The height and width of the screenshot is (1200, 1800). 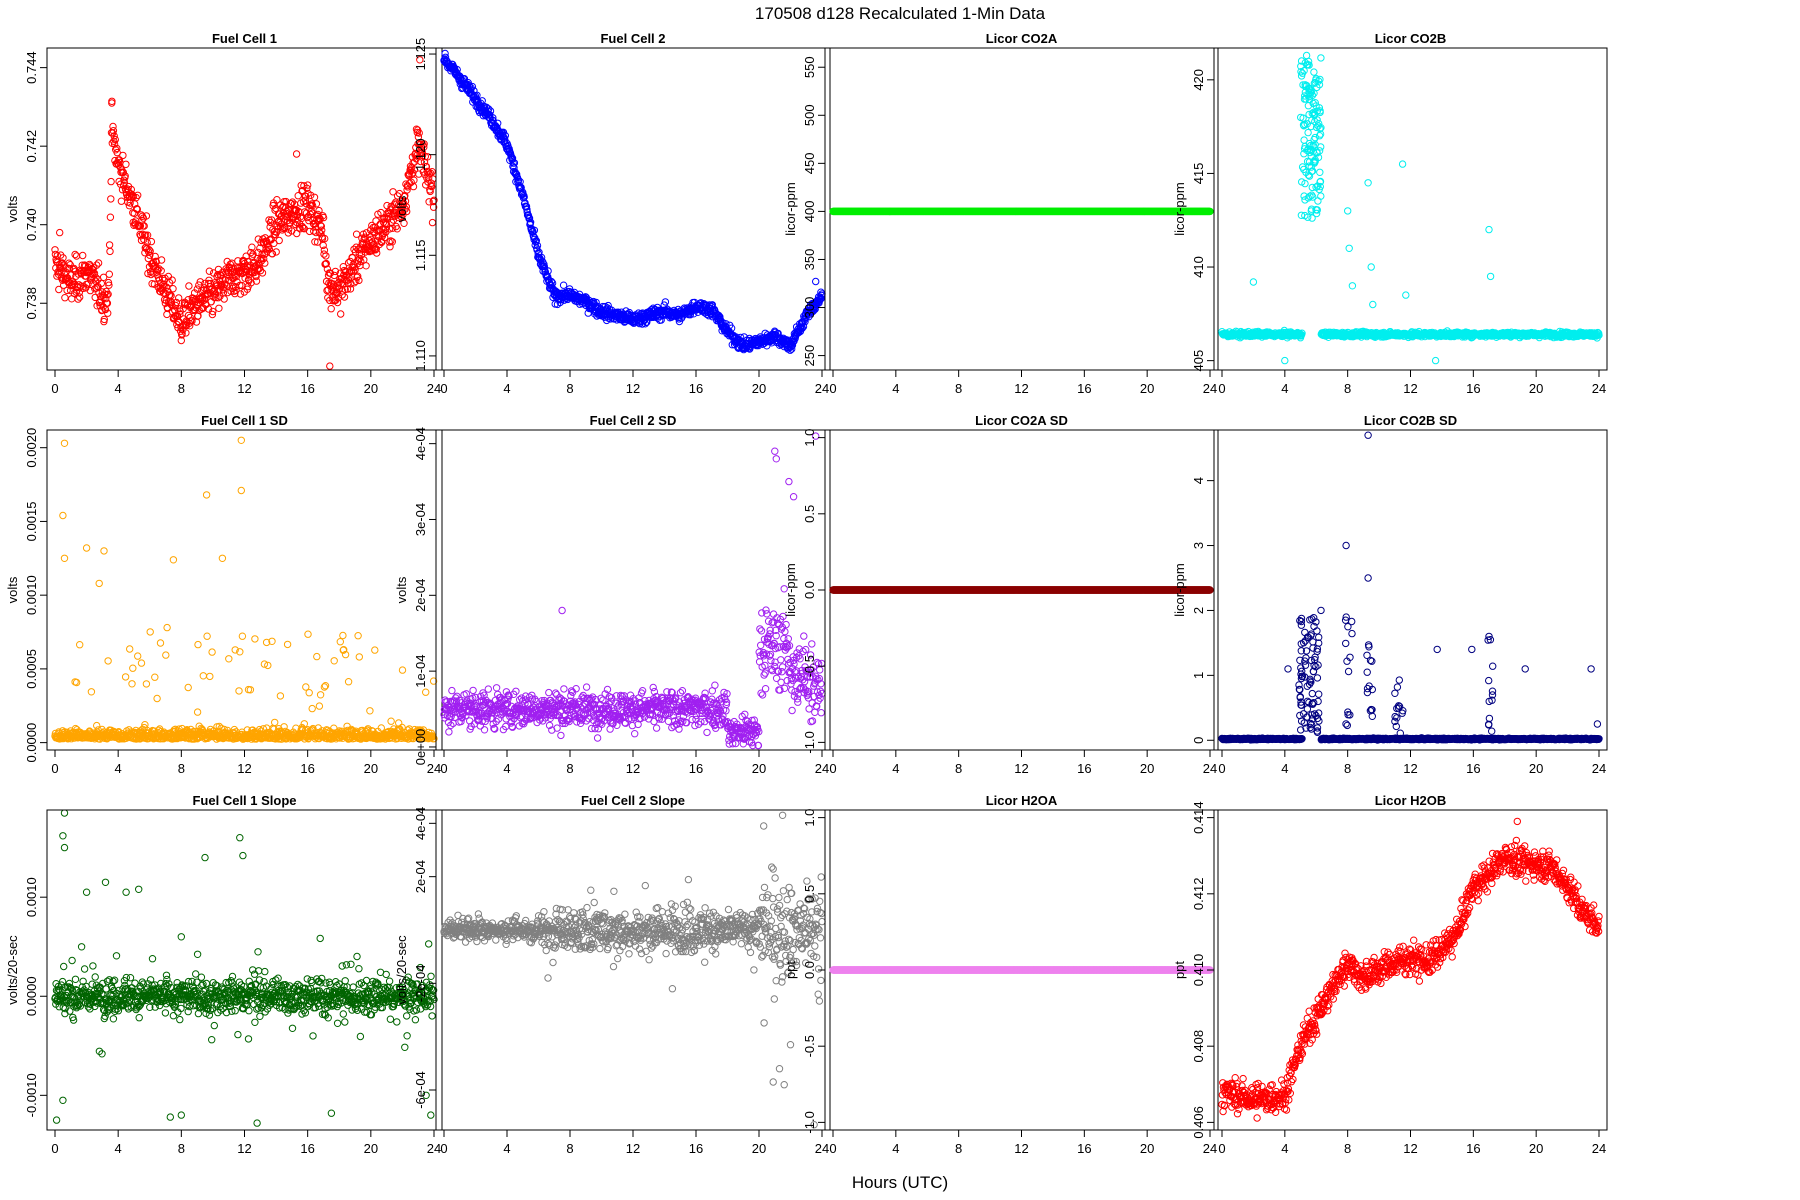 I want to click on y-tick-label: 1.125, so click(x=420, y=54).